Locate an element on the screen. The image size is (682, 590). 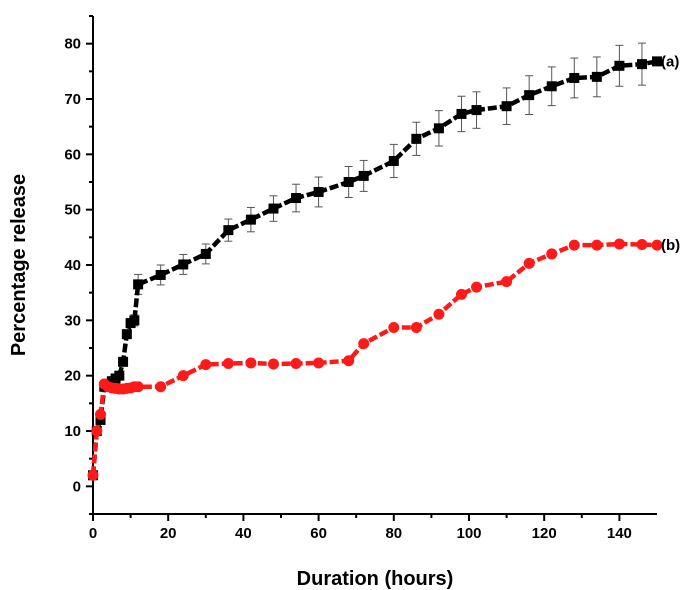
y-tick-label: 60 is located at coordinates (72, 154).